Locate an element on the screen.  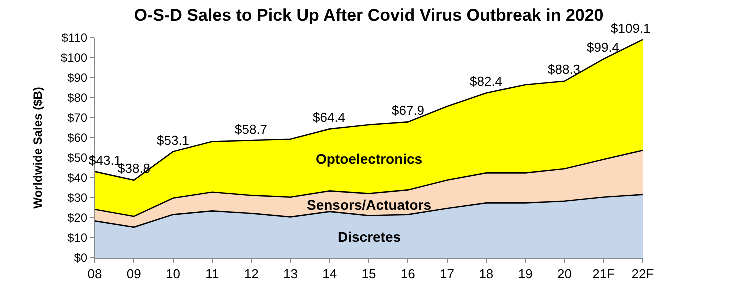
chart-title: O-S-D Sales to Pick Up After Covid Virus Outbreak in 2020 is located at coordinates (369, 15).